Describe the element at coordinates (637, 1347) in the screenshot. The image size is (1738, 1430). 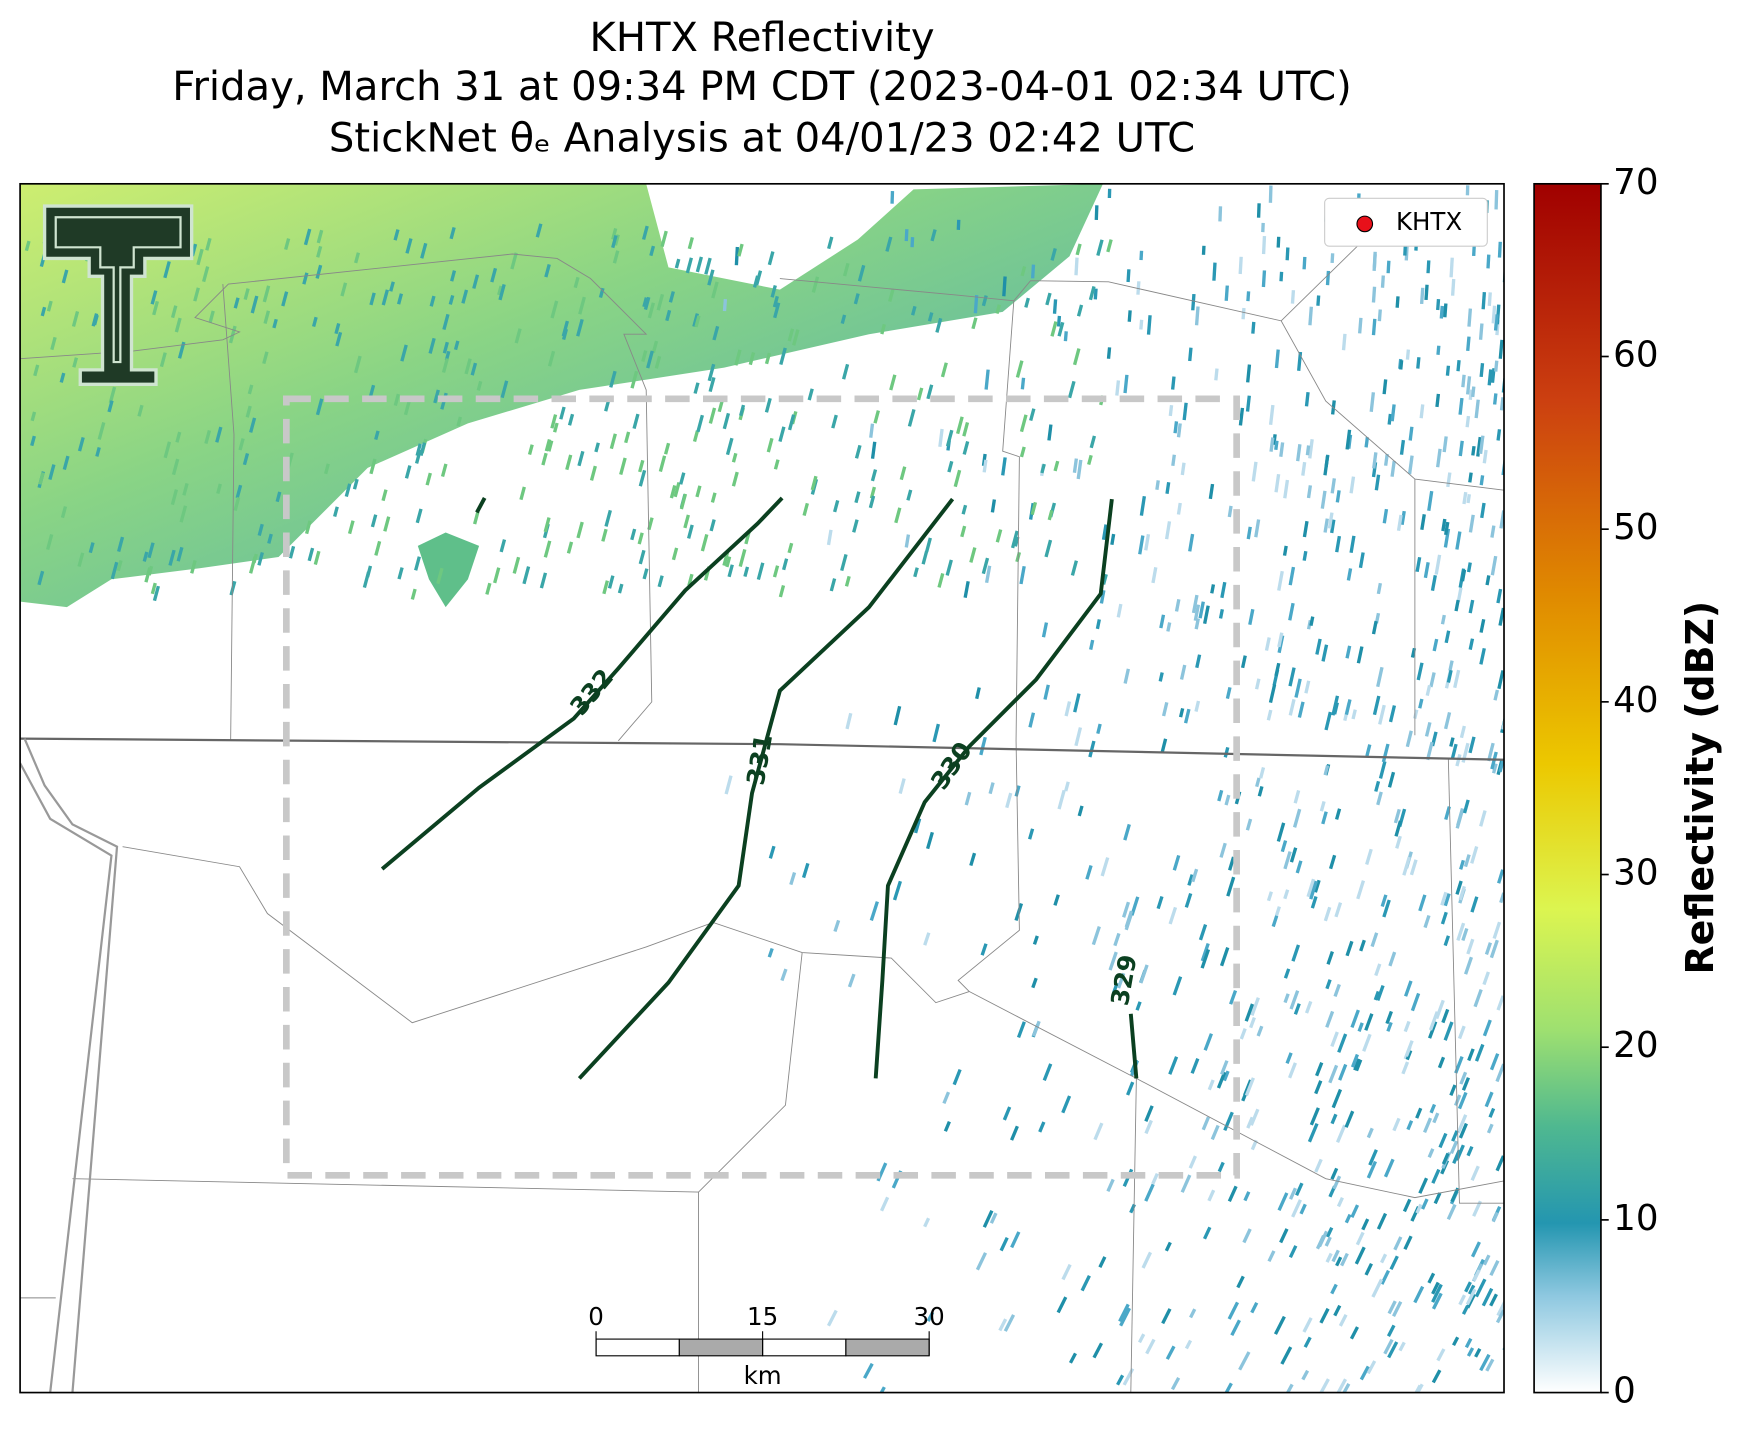
I see `scale-segment` at that location.